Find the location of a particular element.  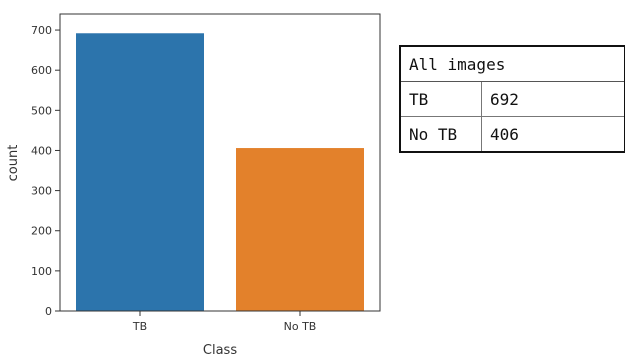

bar is located at coordinates (300, 229).